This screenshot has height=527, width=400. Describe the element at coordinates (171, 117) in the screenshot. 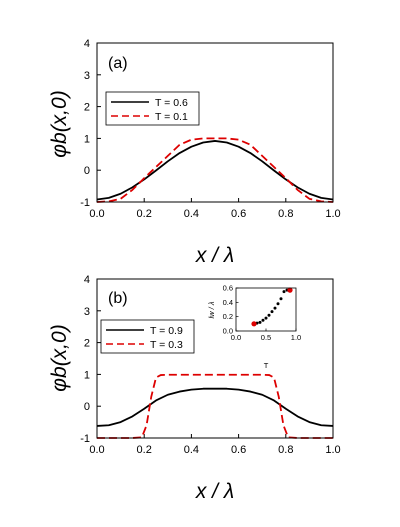

I see `legend-label-series-2: T = 0.1` at that location.